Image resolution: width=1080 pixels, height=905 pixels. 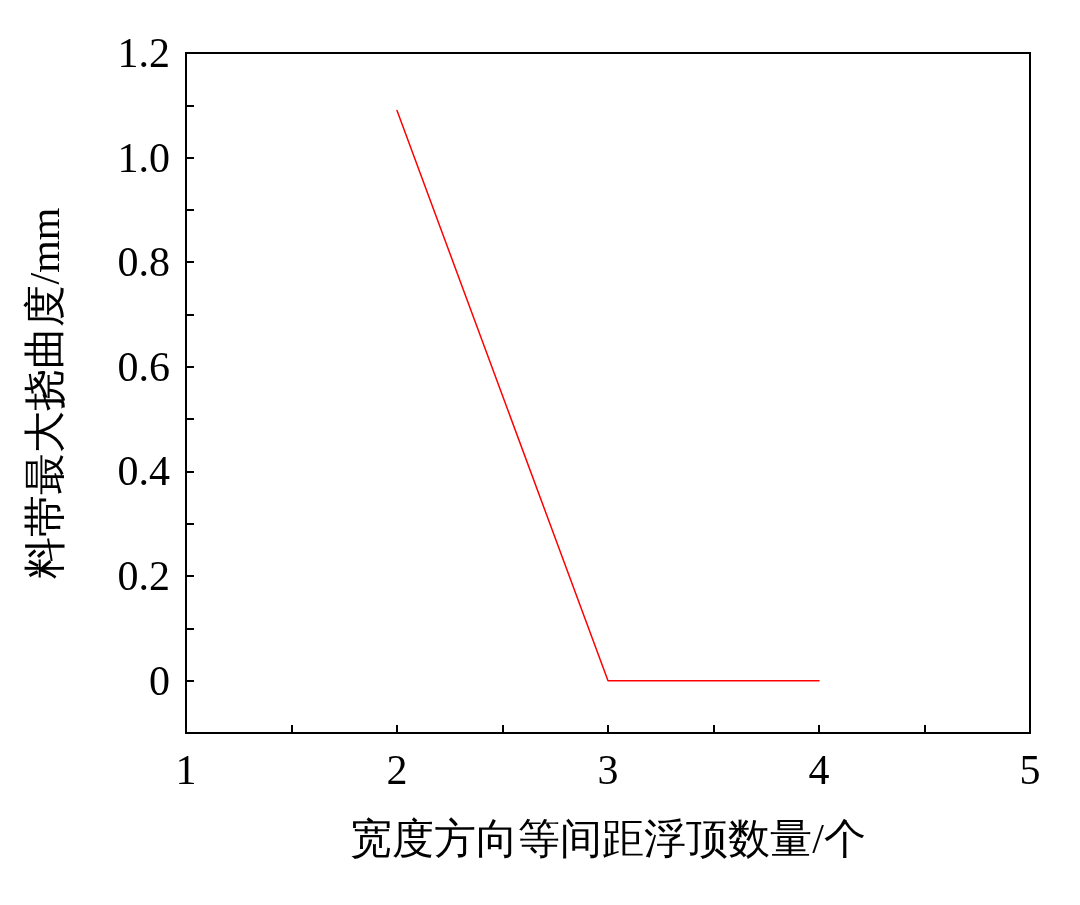 I want to click on x-tick-label: 4, so click(x=819, y=770).